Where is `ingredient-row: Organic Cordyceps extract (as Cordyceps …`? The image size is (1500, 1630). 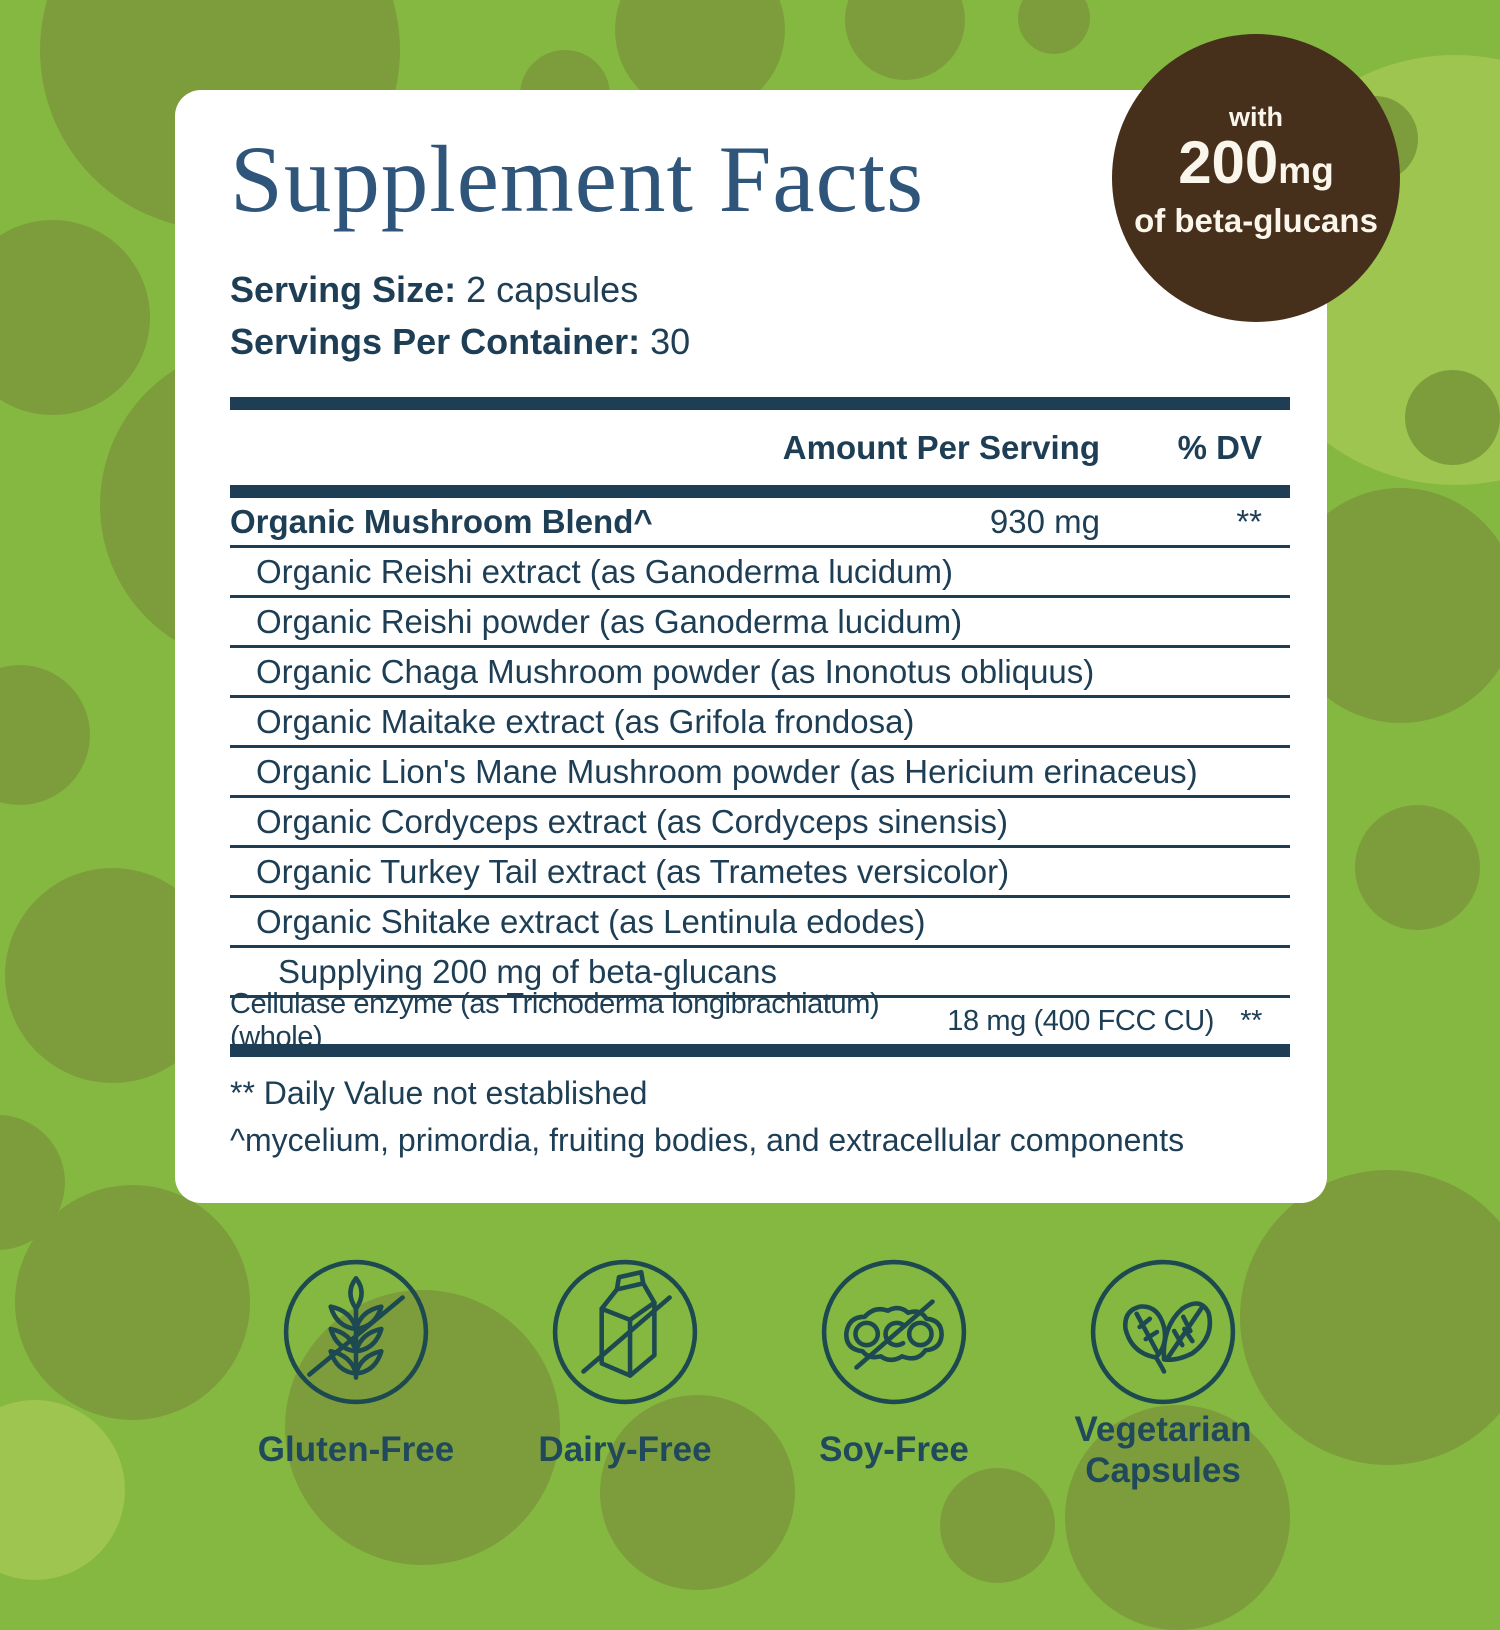
ingredient-row: Organic Cordyceps extract (as Cordyceps … is located at coordinates (760, 823).